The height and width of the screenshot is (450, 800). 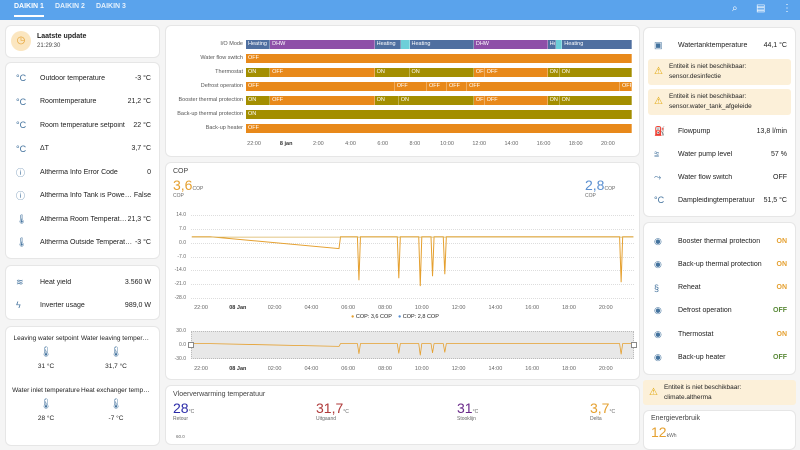 I want to click on x-tick: 18:00, so click(x=569, y=308).